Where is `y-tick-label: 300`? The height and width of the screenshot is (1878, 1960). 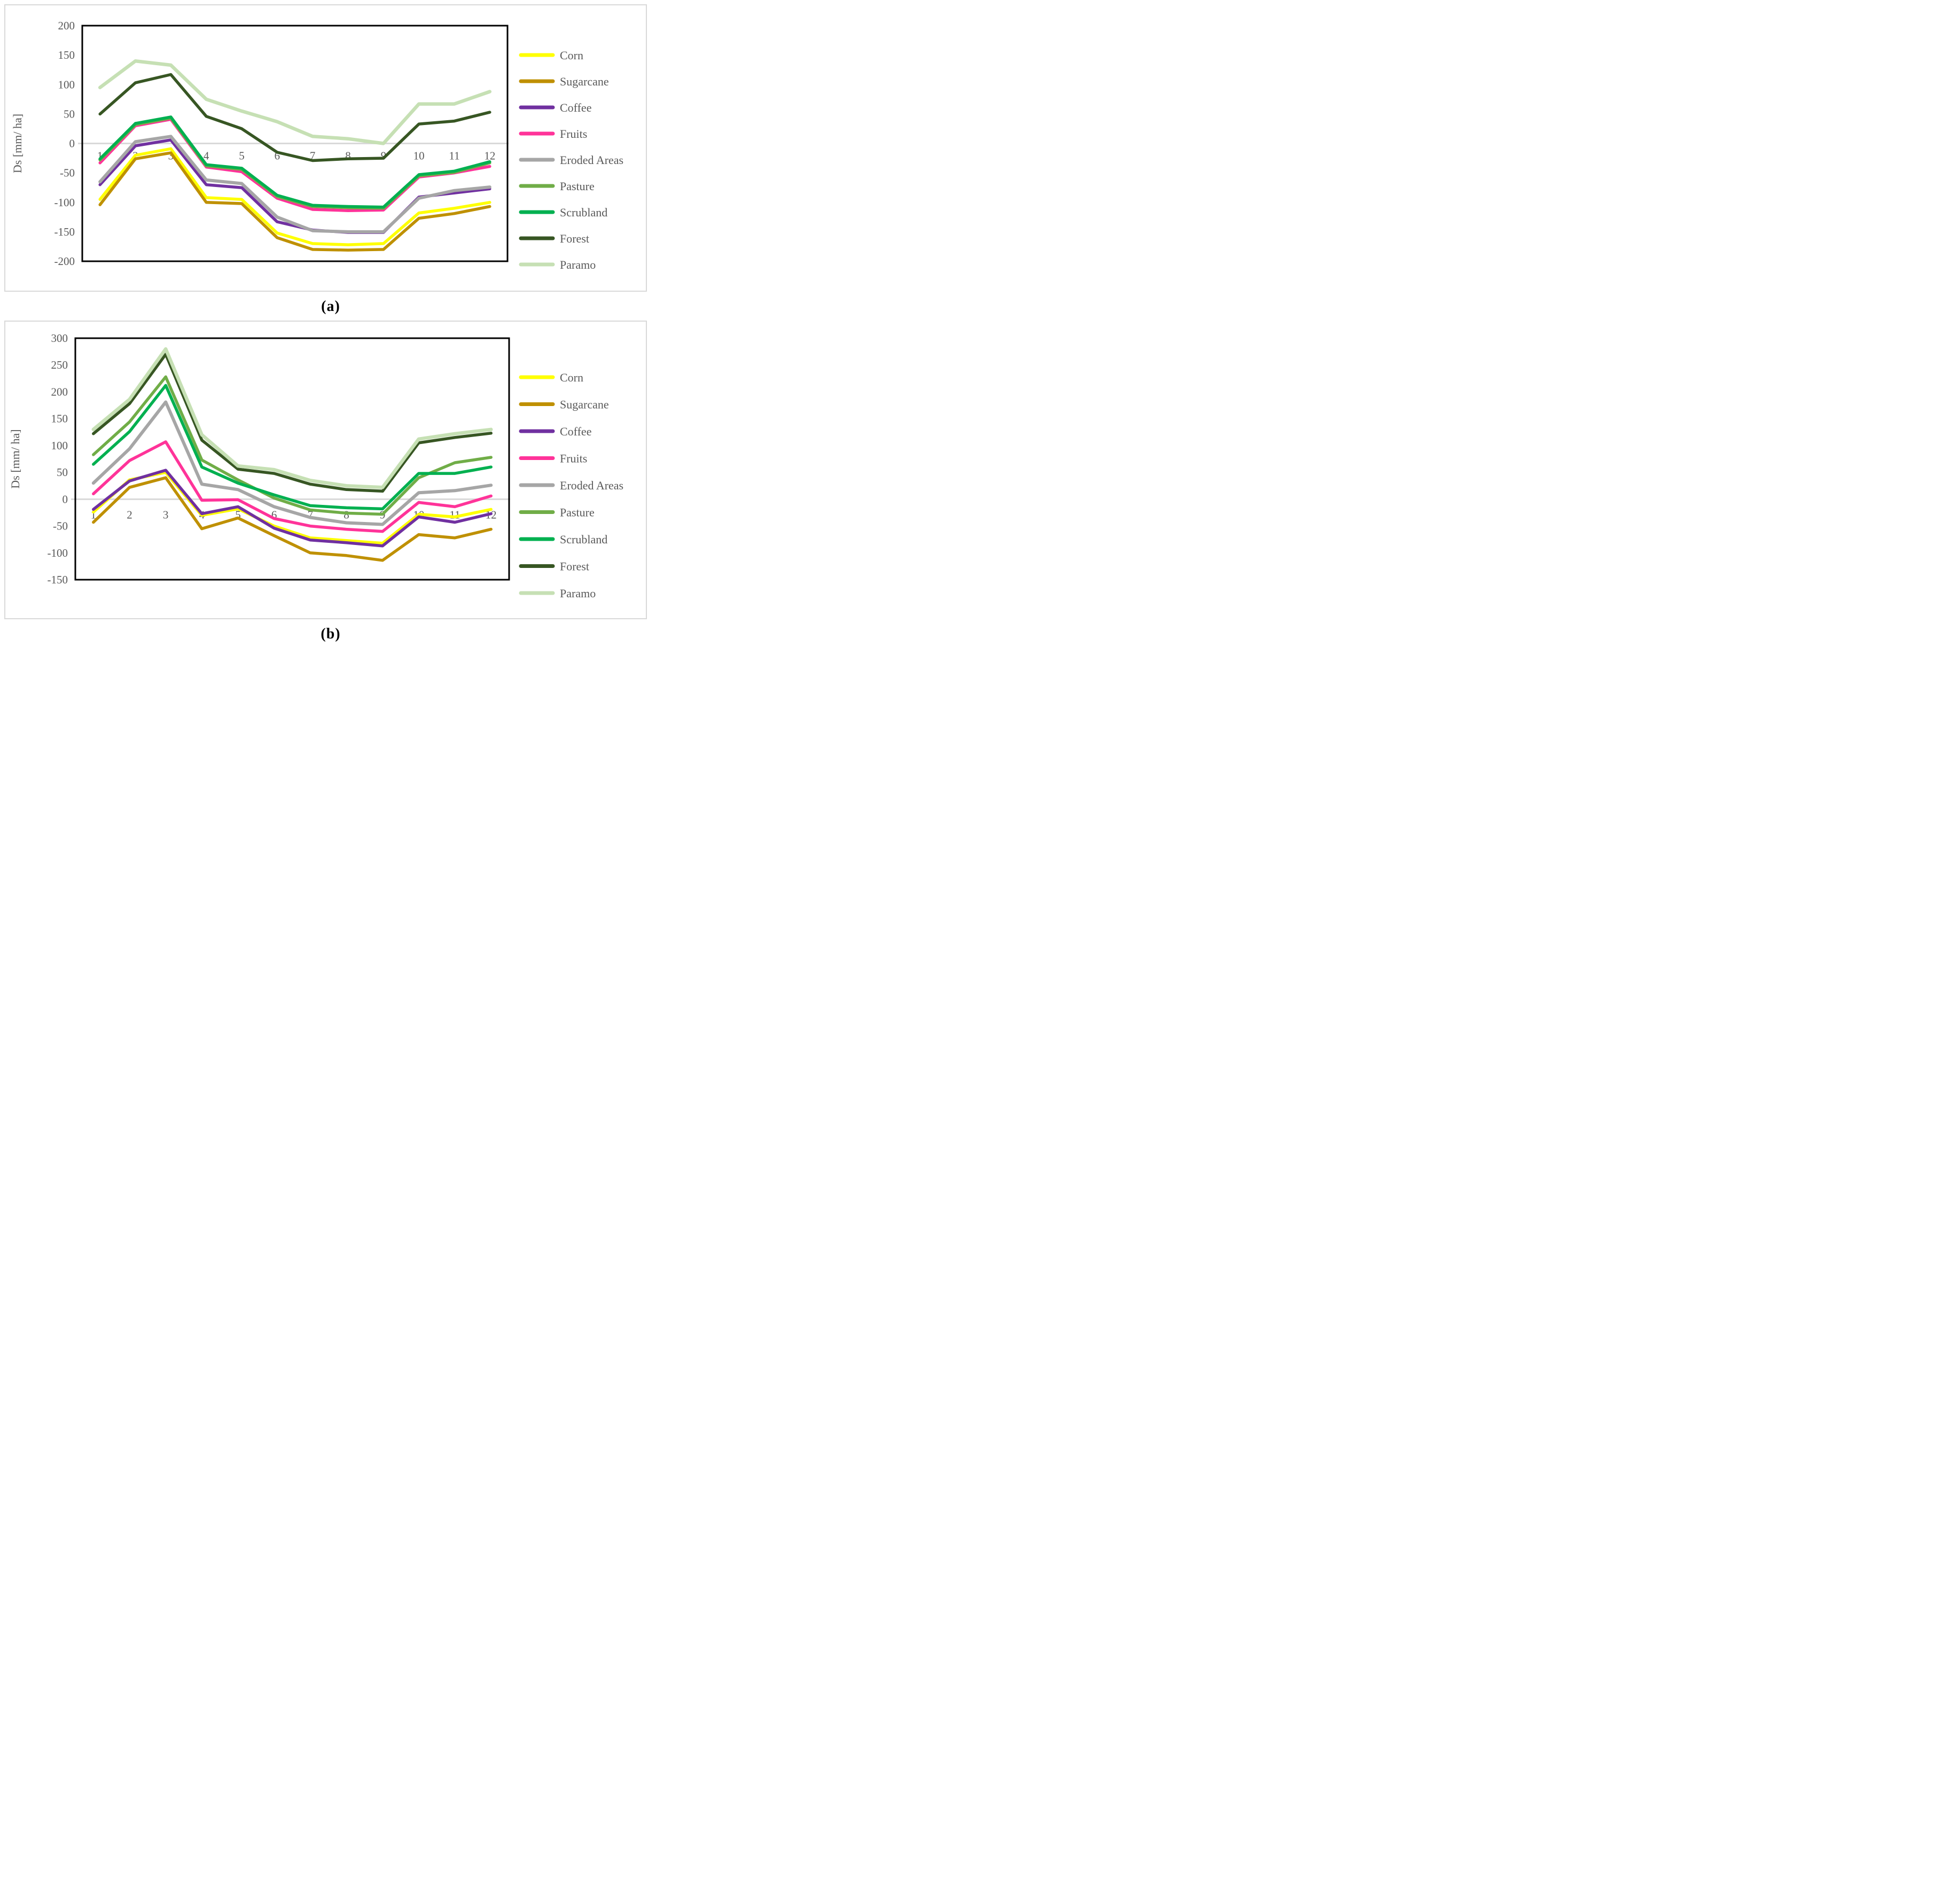
y-tick-label: 300 is located at coordinates (59, 338).